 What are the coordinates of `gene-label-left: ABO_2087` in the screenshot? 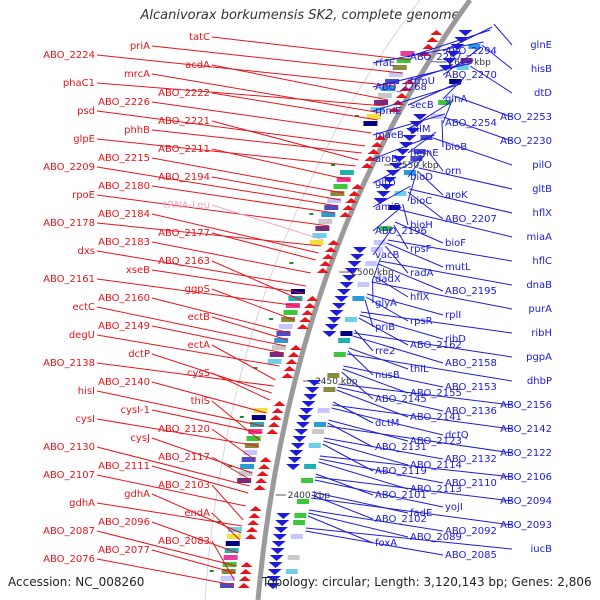 It's located at (69, 531).